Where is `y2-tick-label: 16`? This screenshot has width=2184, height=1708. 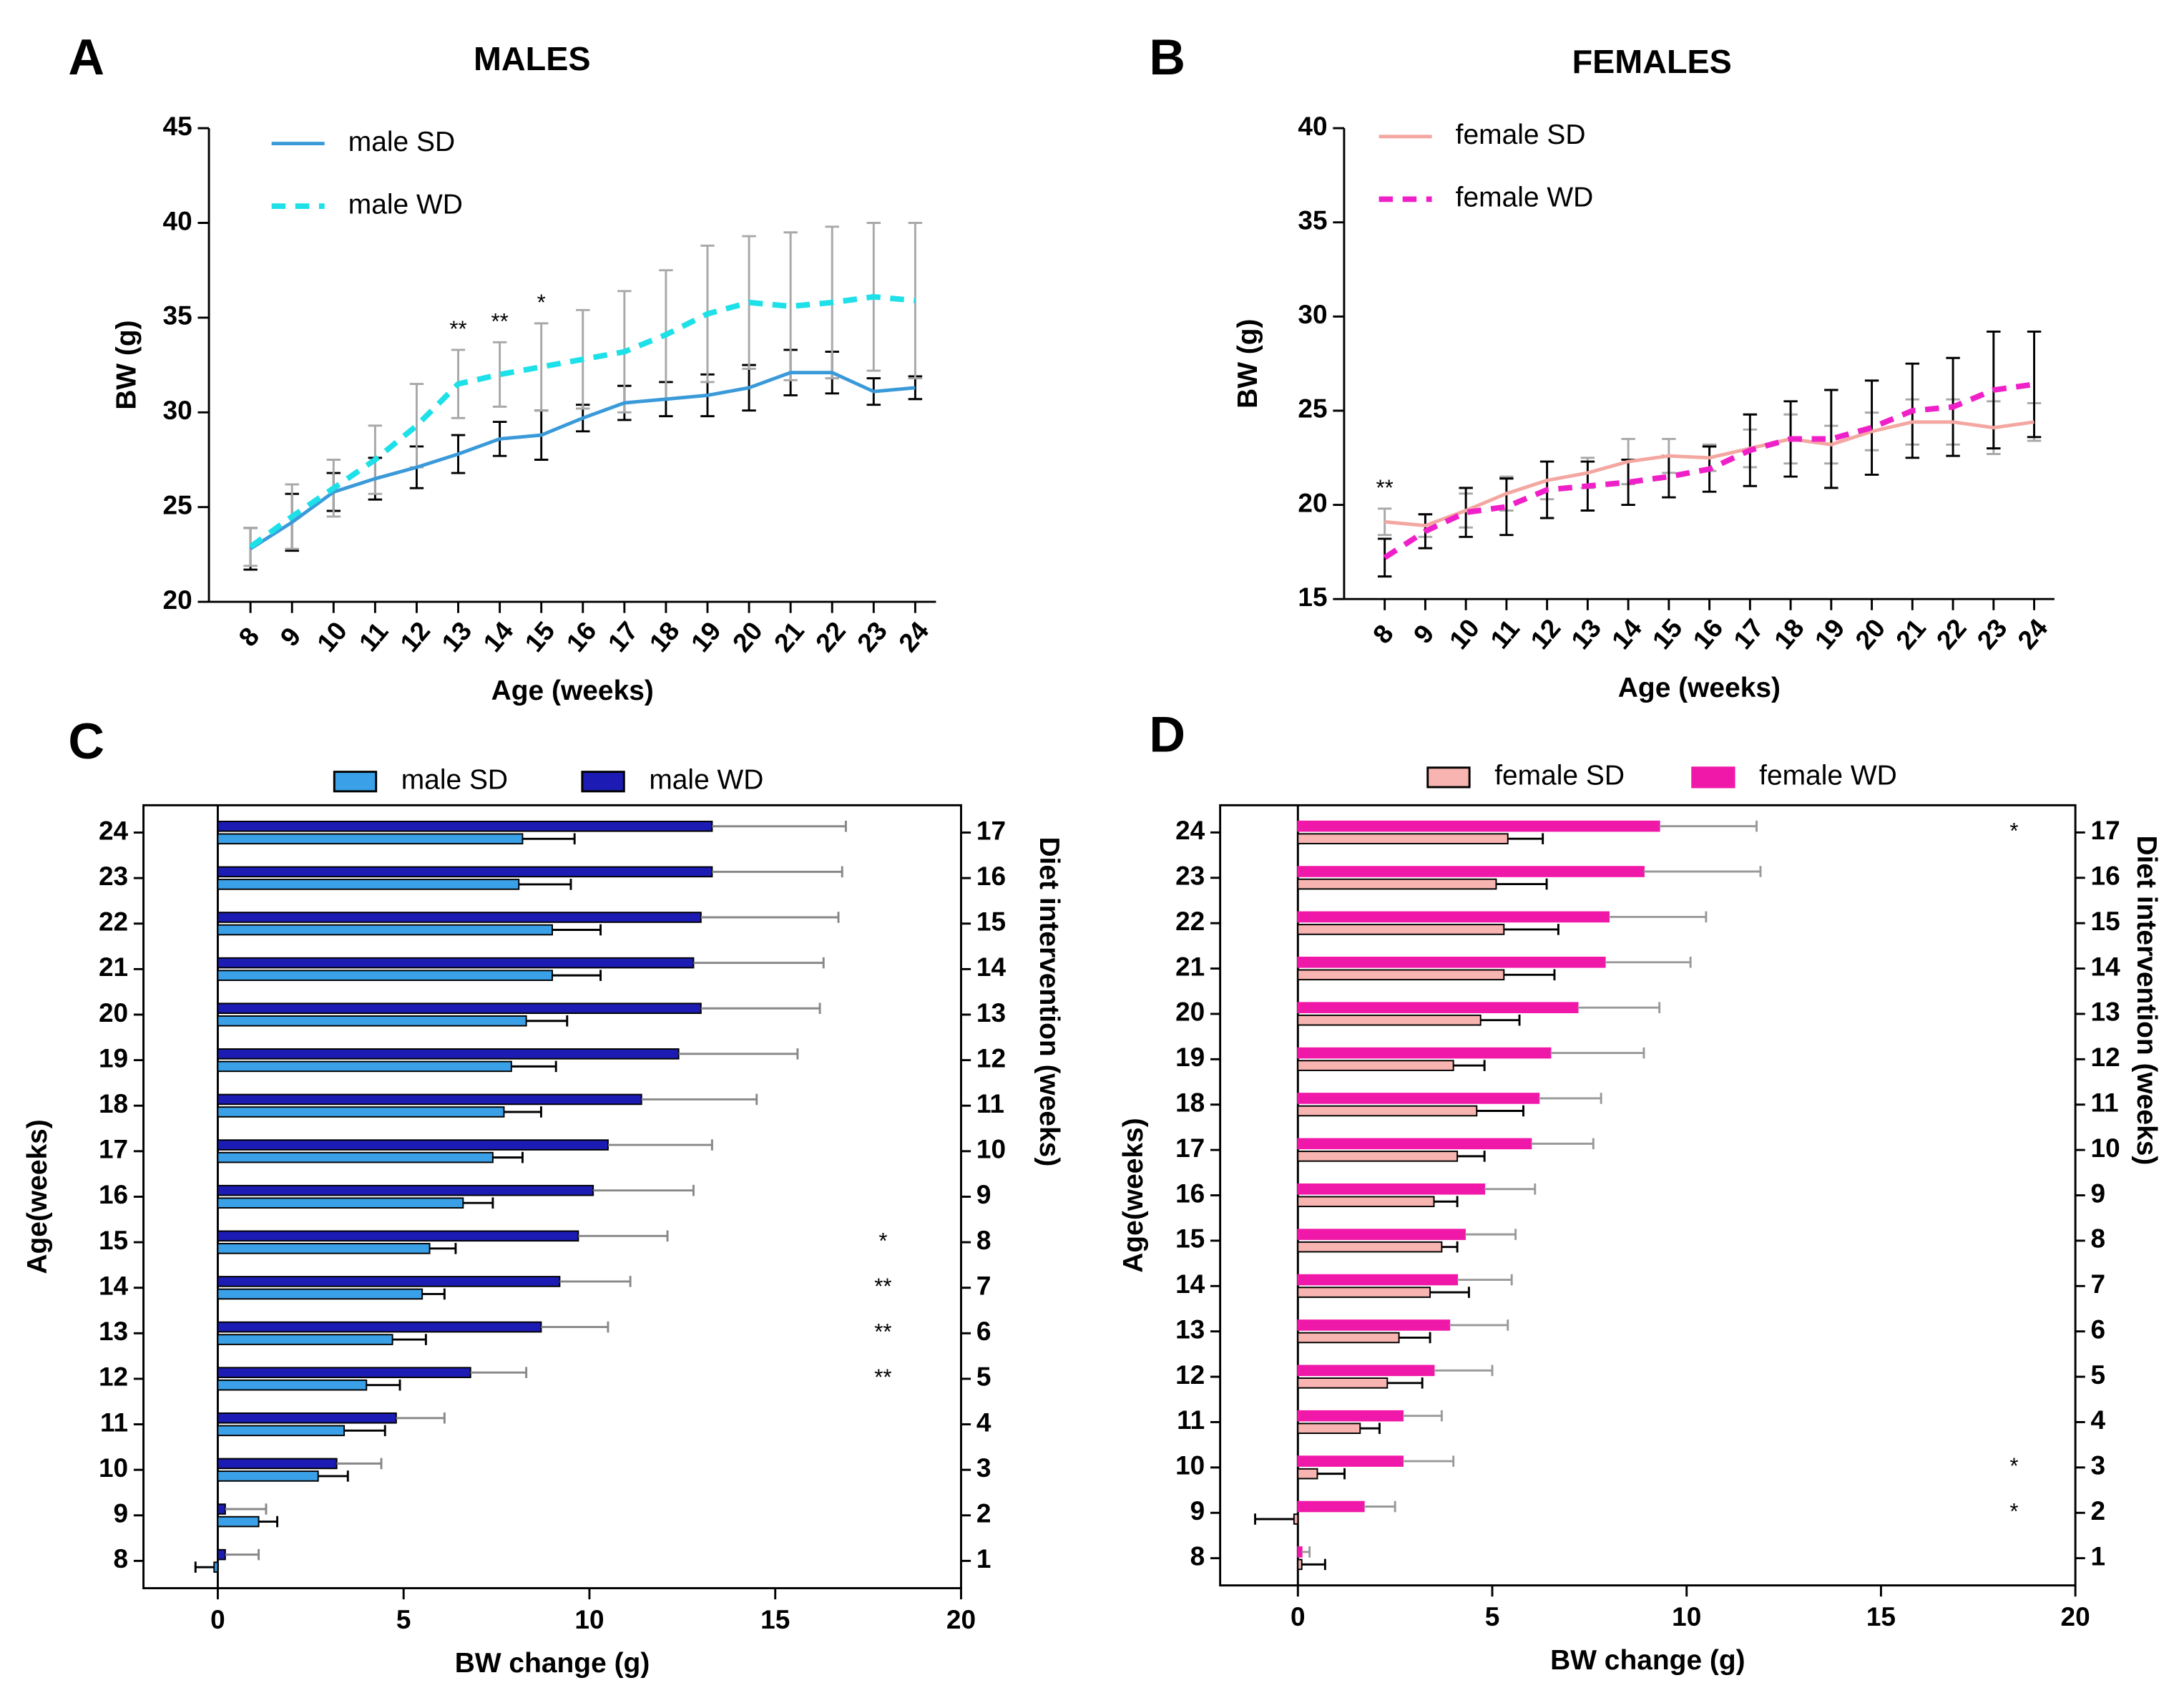 y2-tick-label: 16 is located at coordinates (2105, 876).